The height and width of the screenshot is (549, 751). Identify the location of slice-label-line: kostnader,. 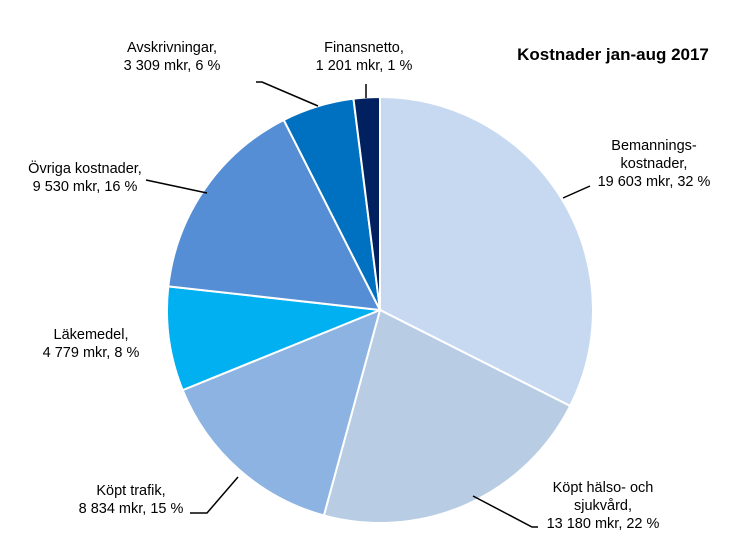
(654, 164).